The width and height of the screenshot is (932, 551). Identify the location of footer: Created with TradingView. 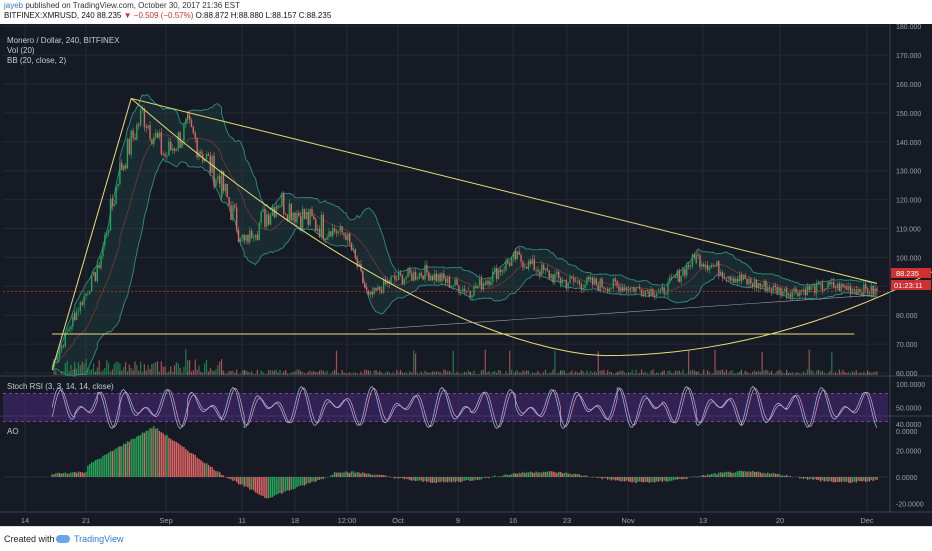
(466, 538).